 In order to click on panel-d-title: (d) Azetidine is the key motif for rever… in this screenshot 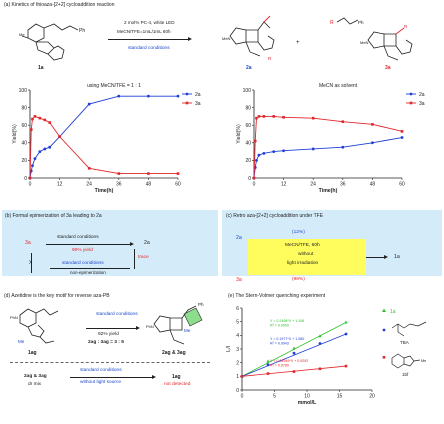, I will do `click(57, 296)`.